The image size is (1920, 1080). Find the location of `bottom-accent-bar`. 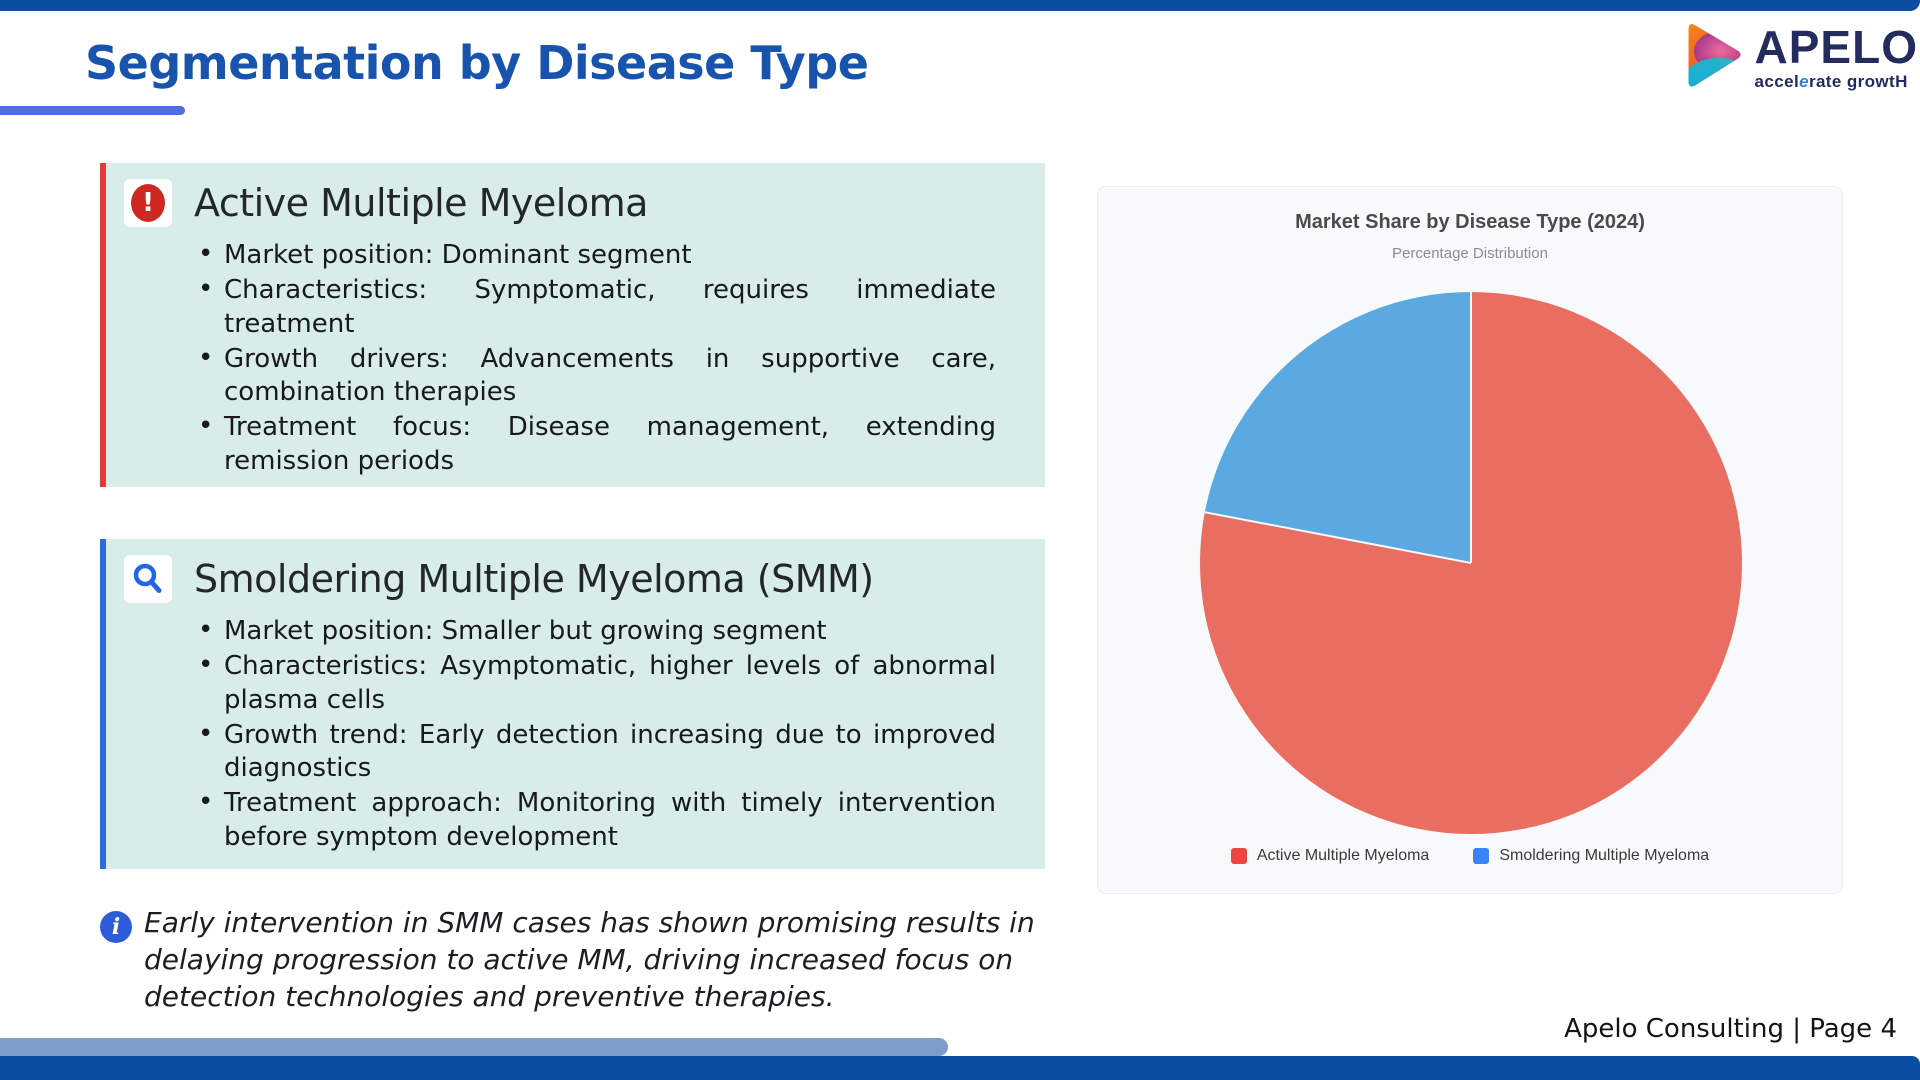

bottom-accent-bar is located at coordinates (474, 1047).